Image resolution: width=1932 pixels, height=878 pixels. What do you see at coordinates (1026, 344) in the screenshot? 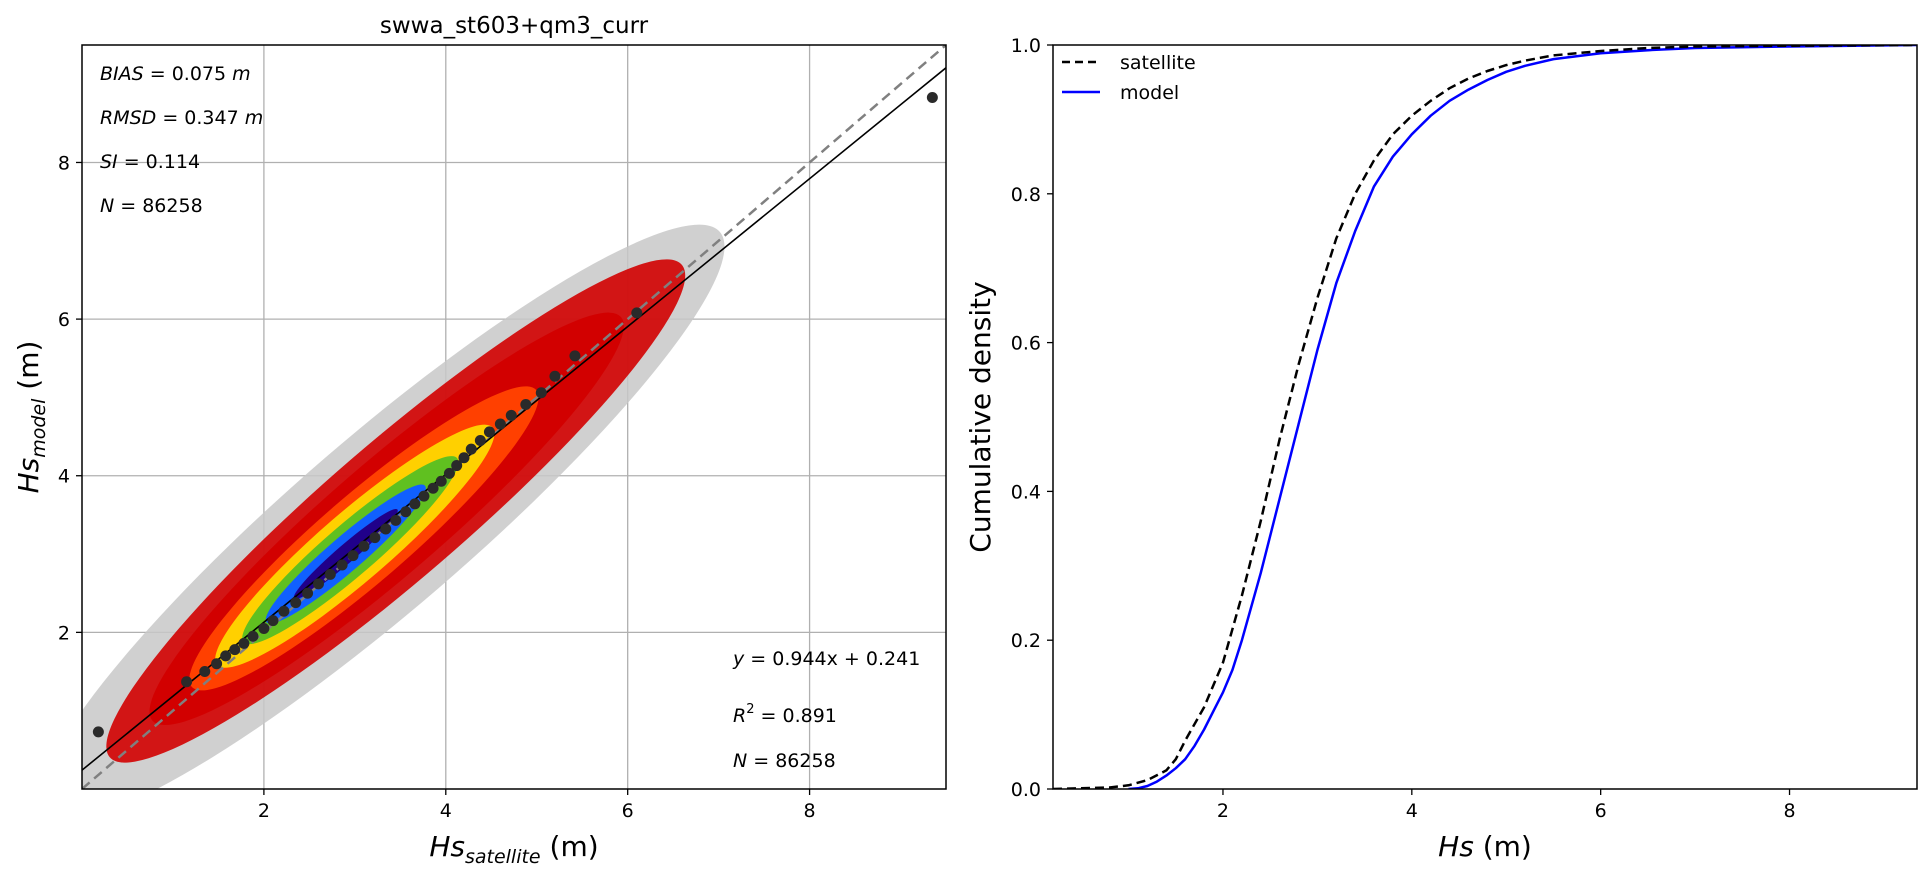
I see `y-tick-label: 0.6` at bounding box center [1026, 344].